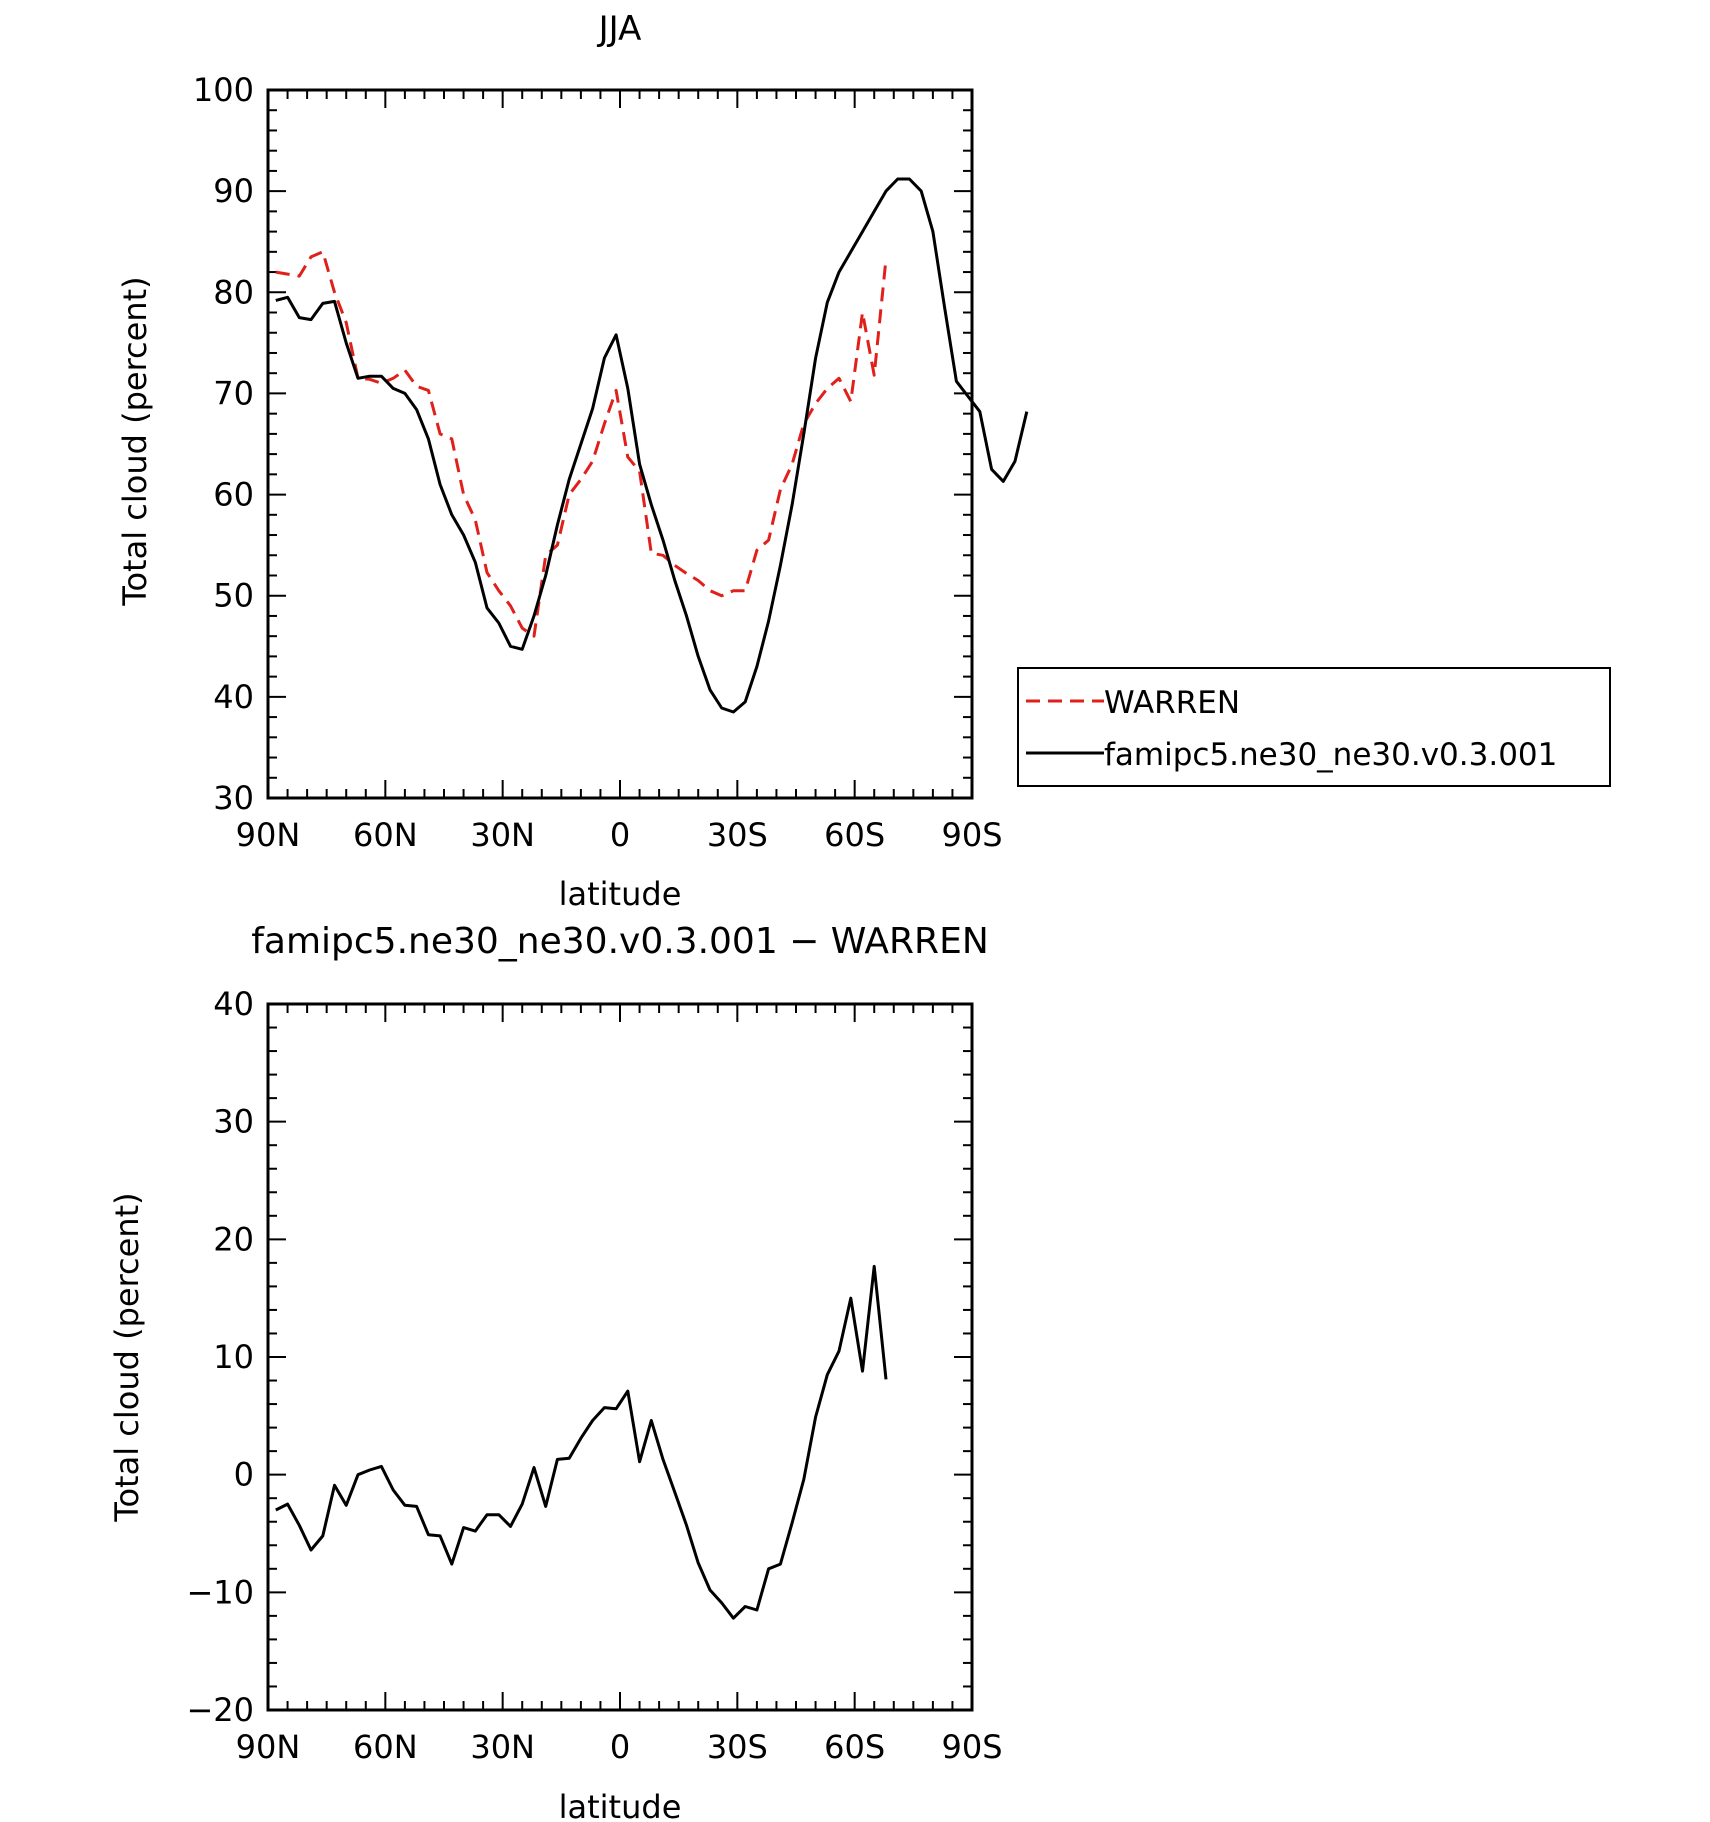 The image size is (1710, 1822). Describe the element at coordinates (619, 29) in the screenshot. I see `chart-title: JJA` at that location.